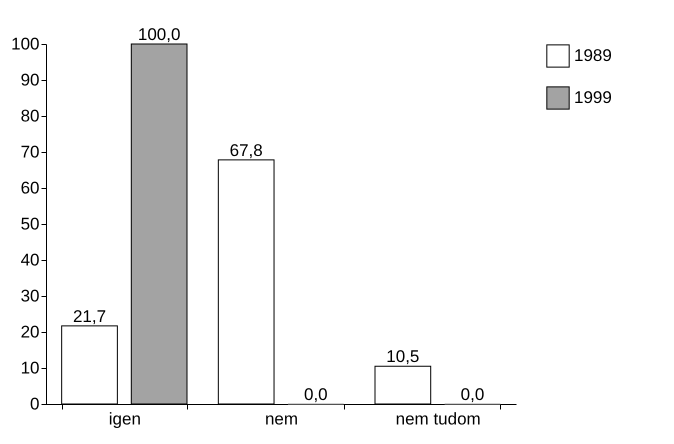 This screenshot has width=674, height=444. I want to click on data-label: 67,8, so click(246, 150).